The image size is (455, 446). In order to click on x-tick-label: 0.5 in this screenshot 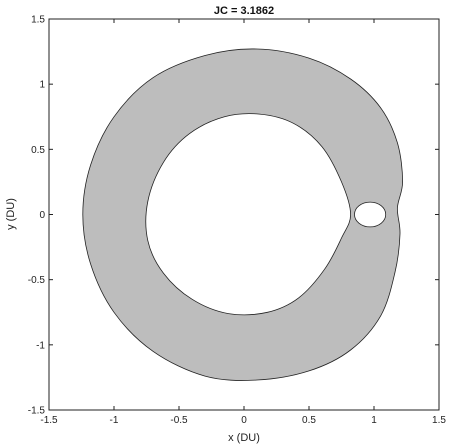, I will do `click(309, 420)`.